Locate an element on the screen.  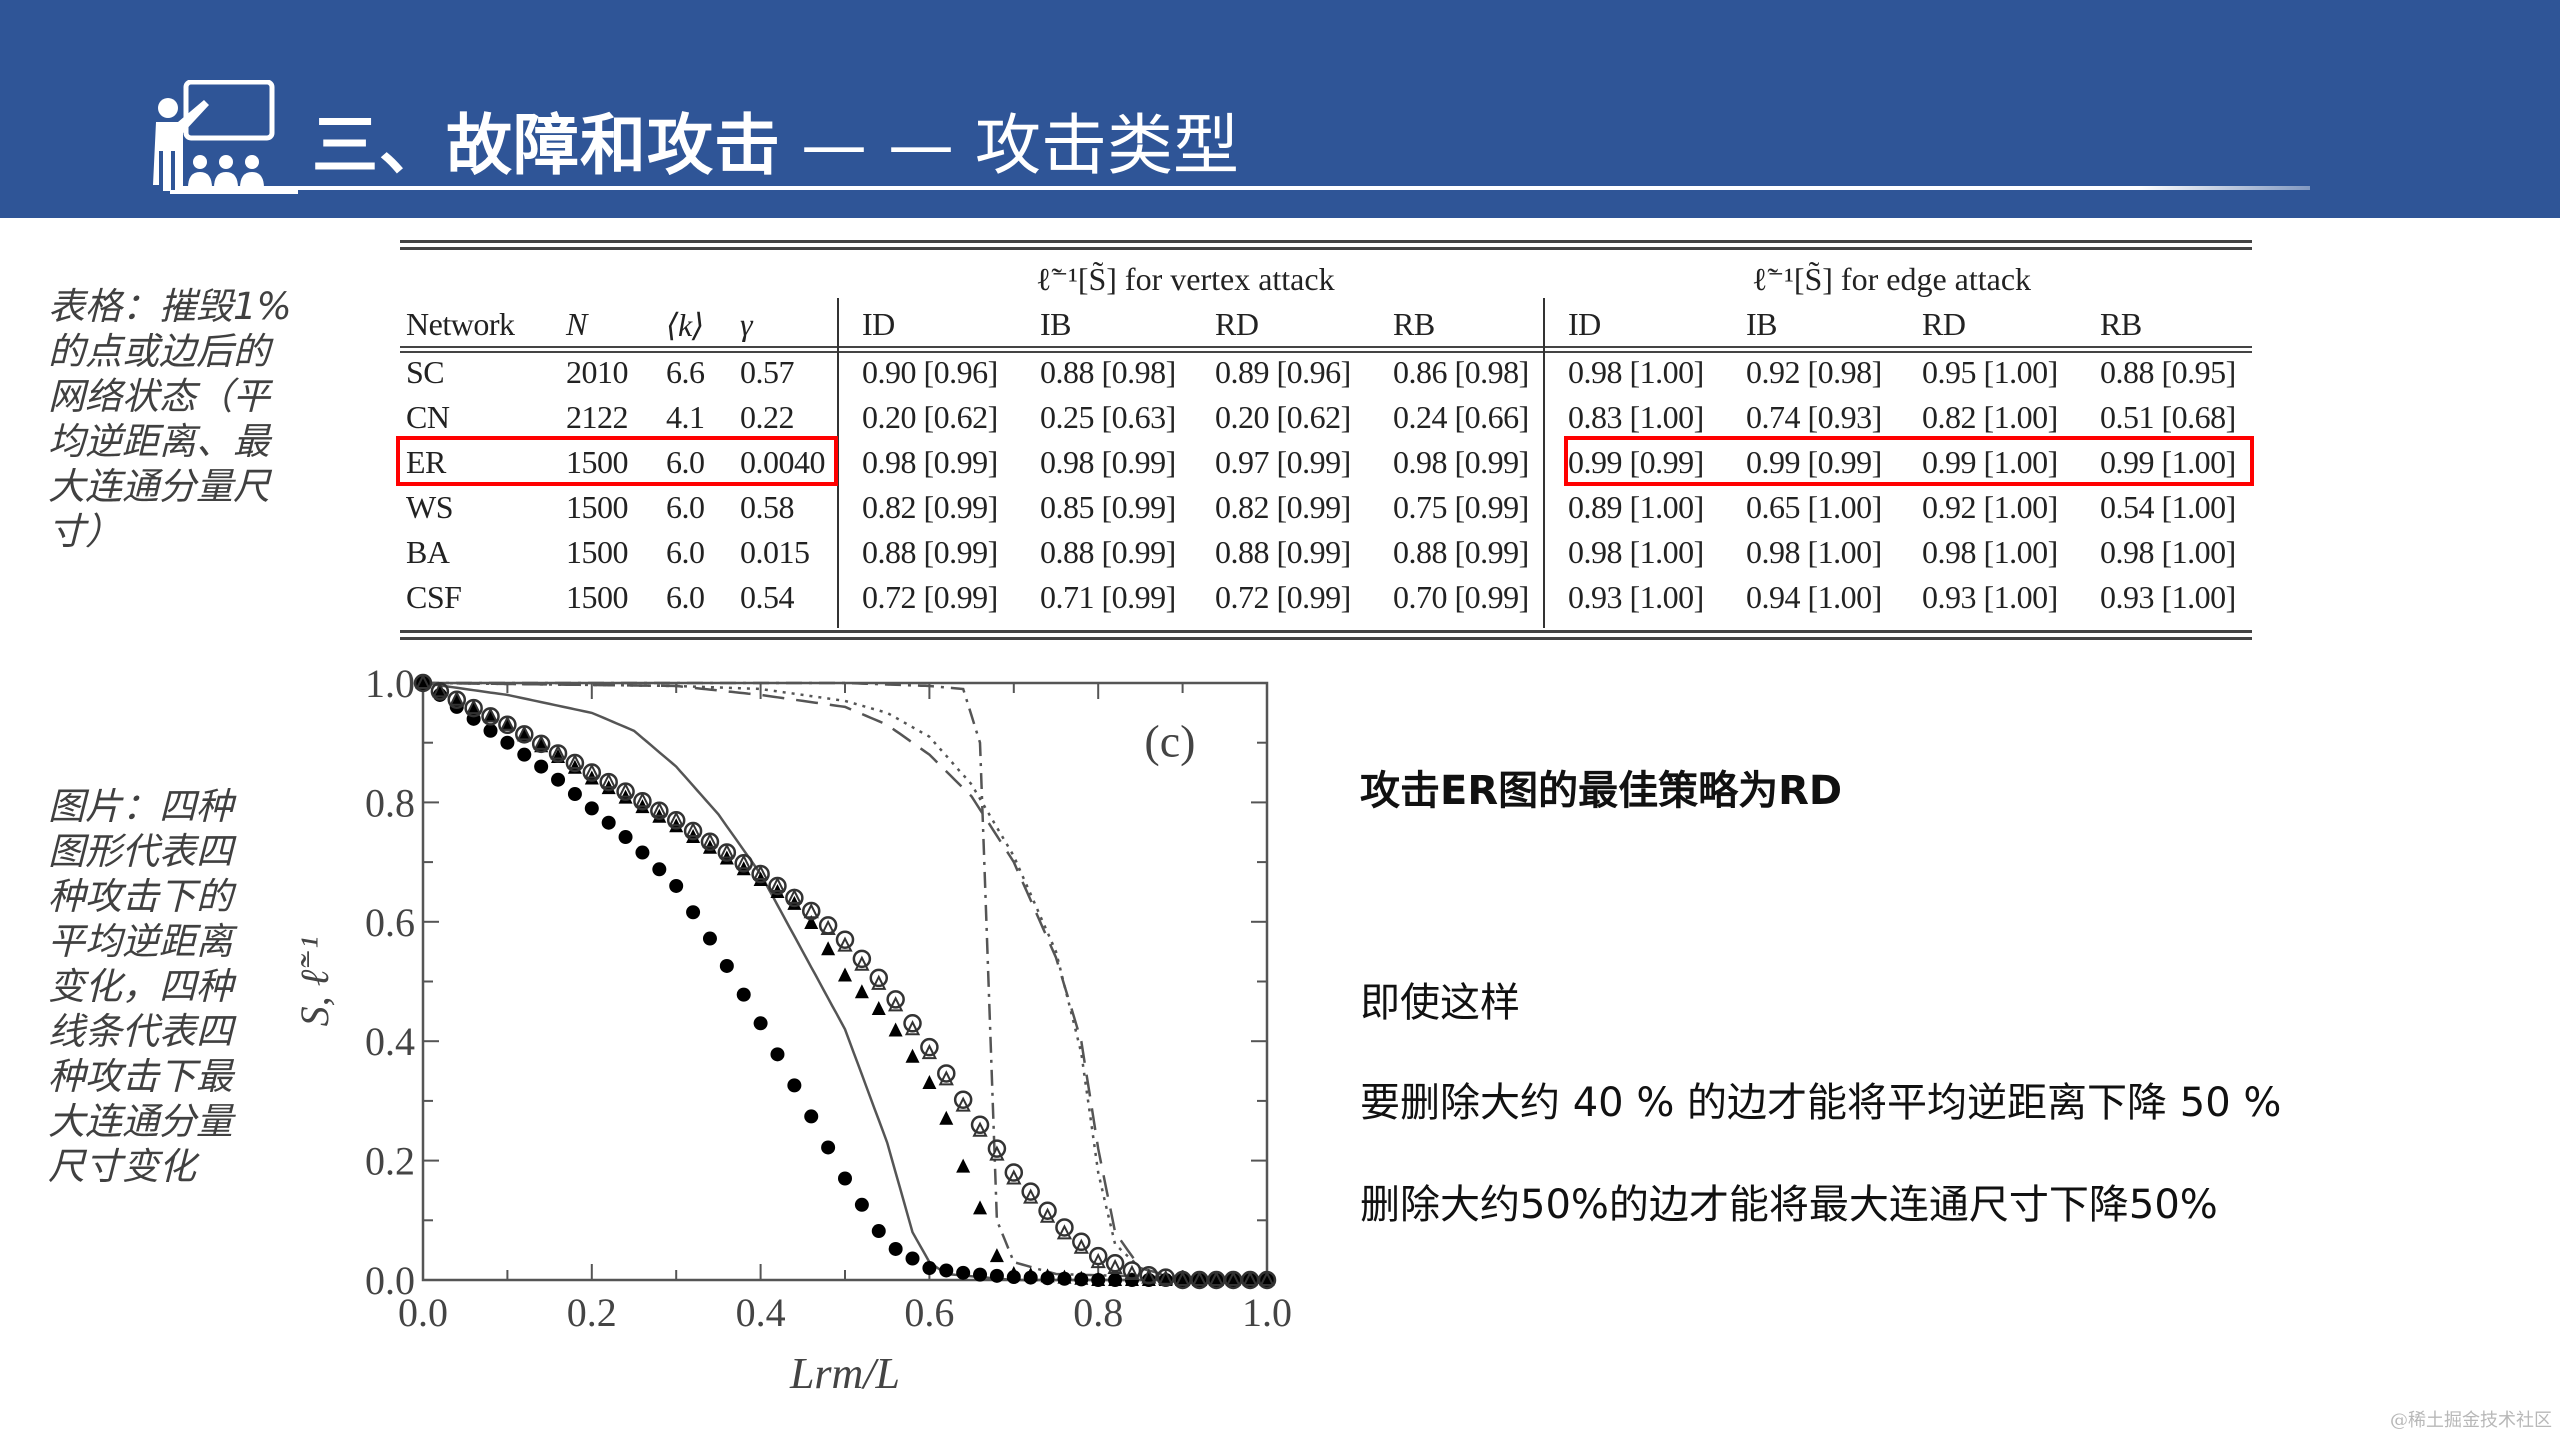
table-cell-sc-e-rb: 0.88 [0.95] is located at coordinates (2168, 372).